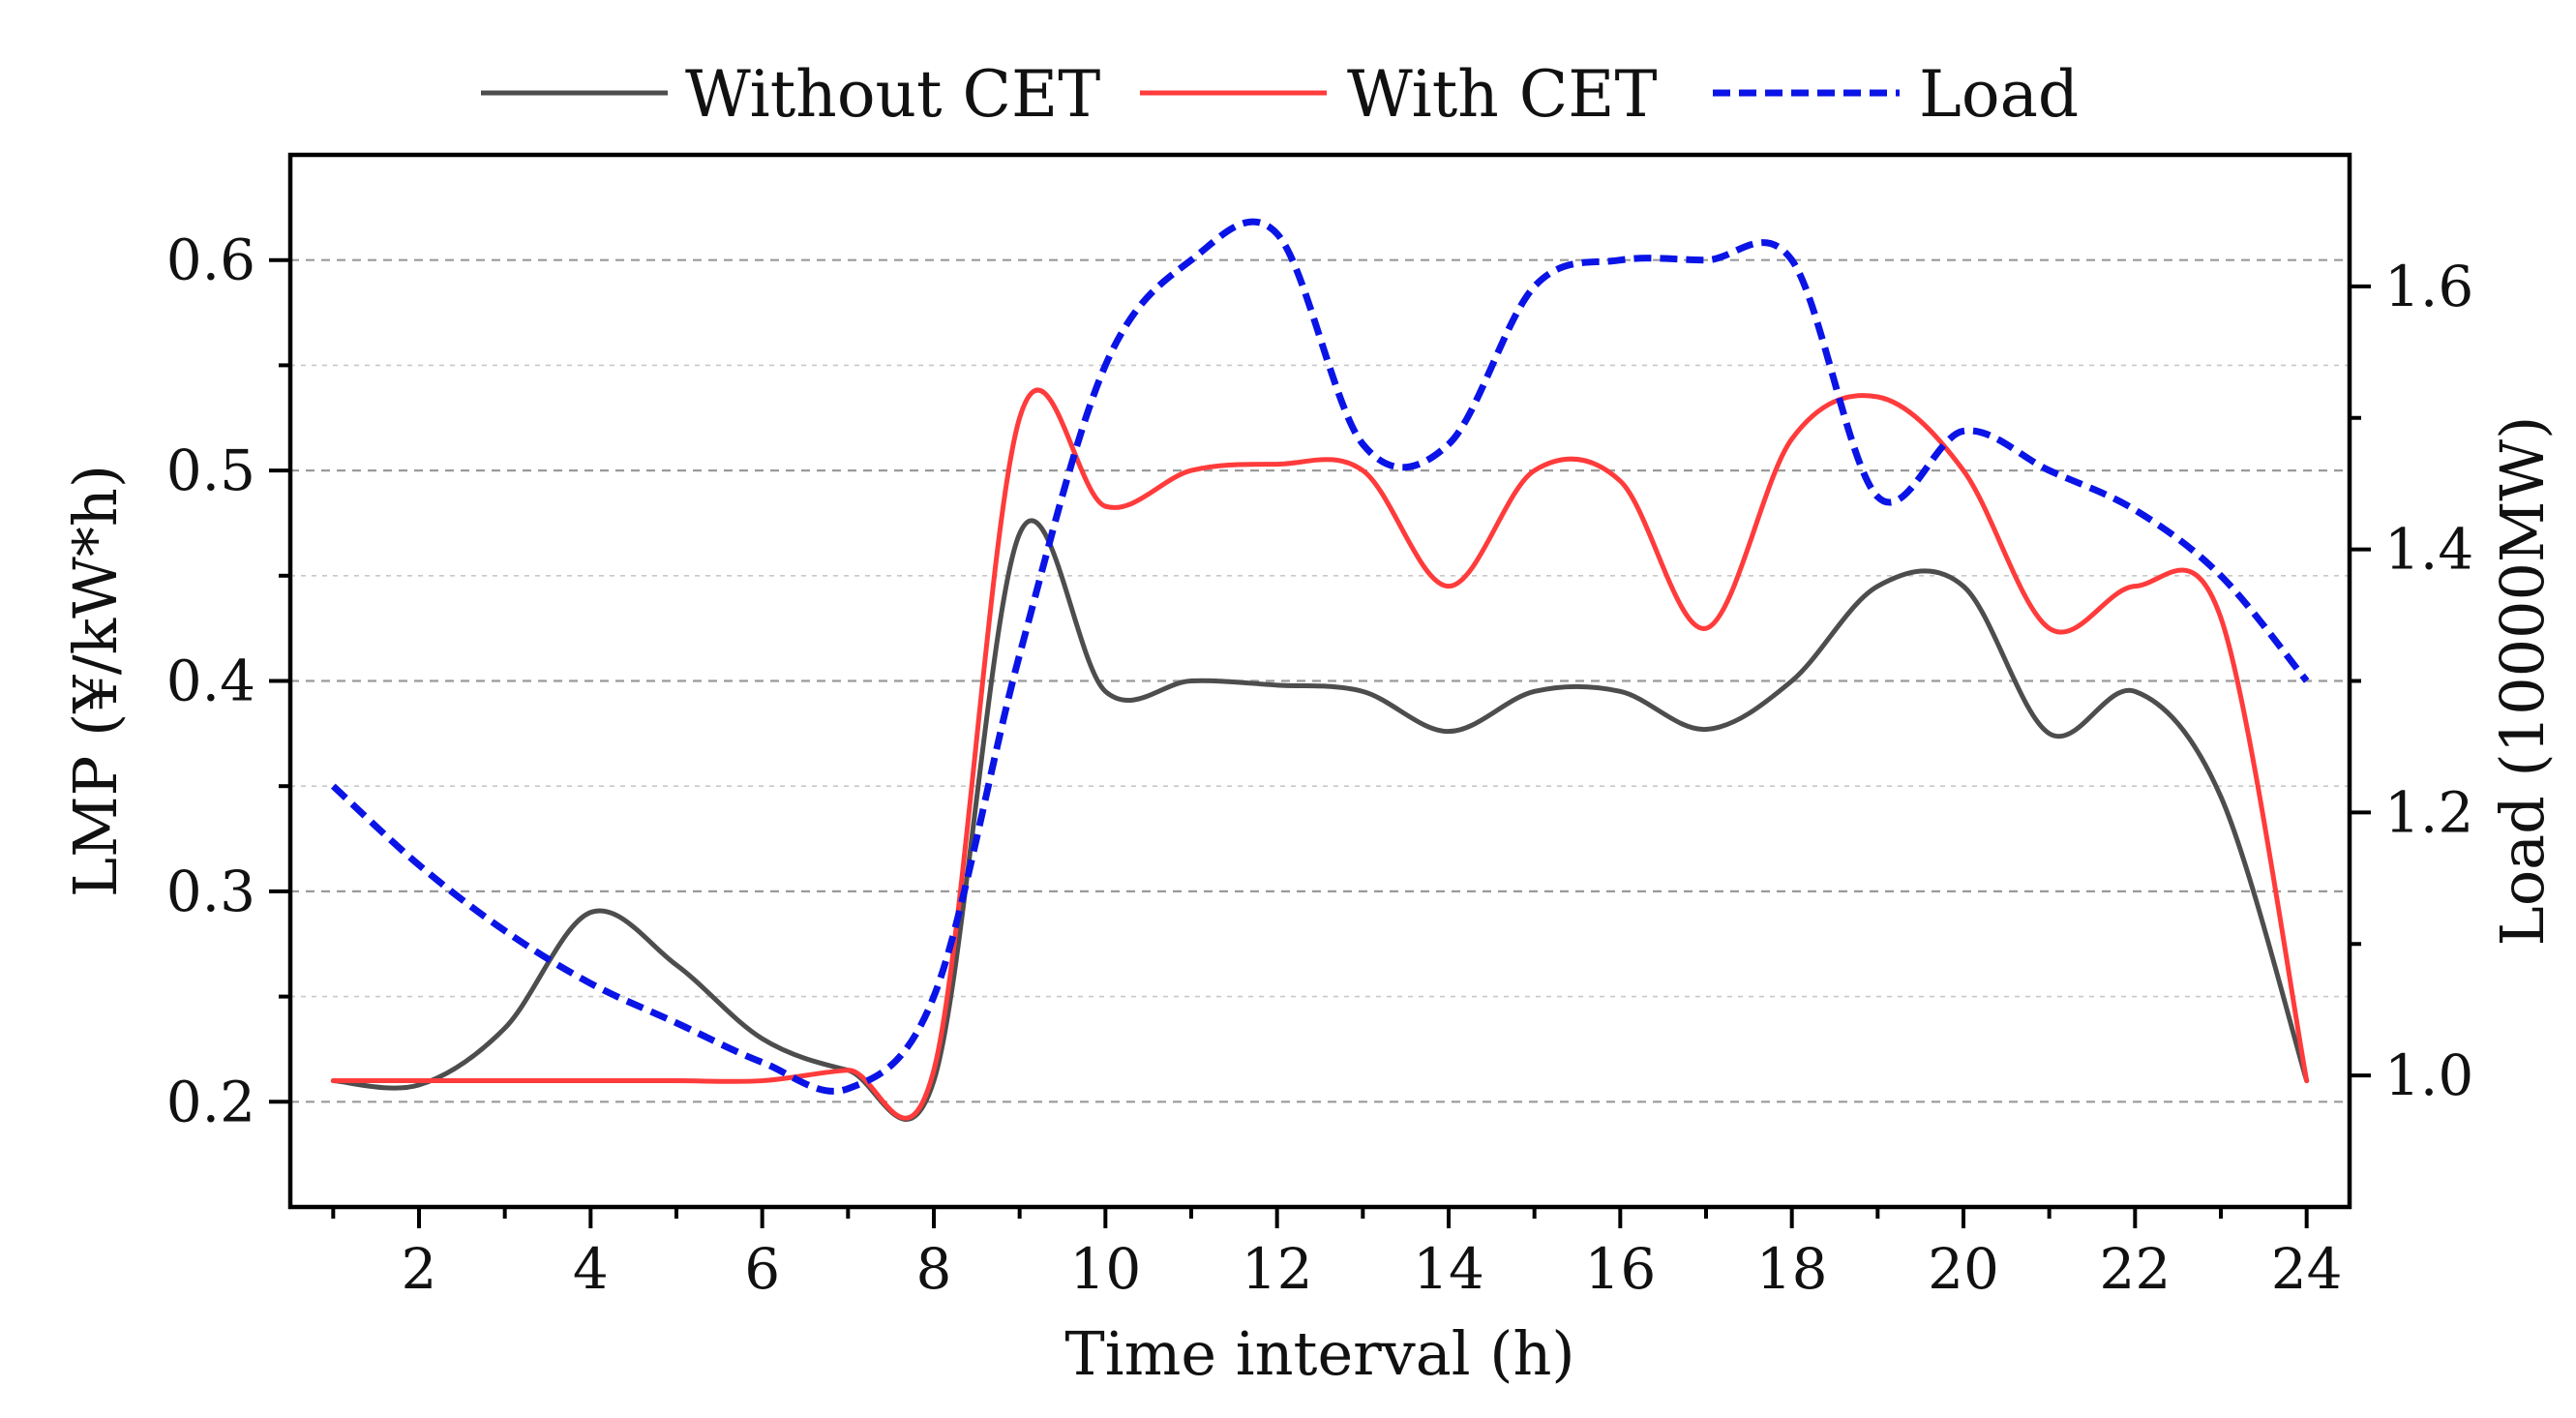  What do you see at coordinates (2428, 1075) in the screenshot?
I see `y2-tick-label: 1.0` at bounding box center [2428, 1075].